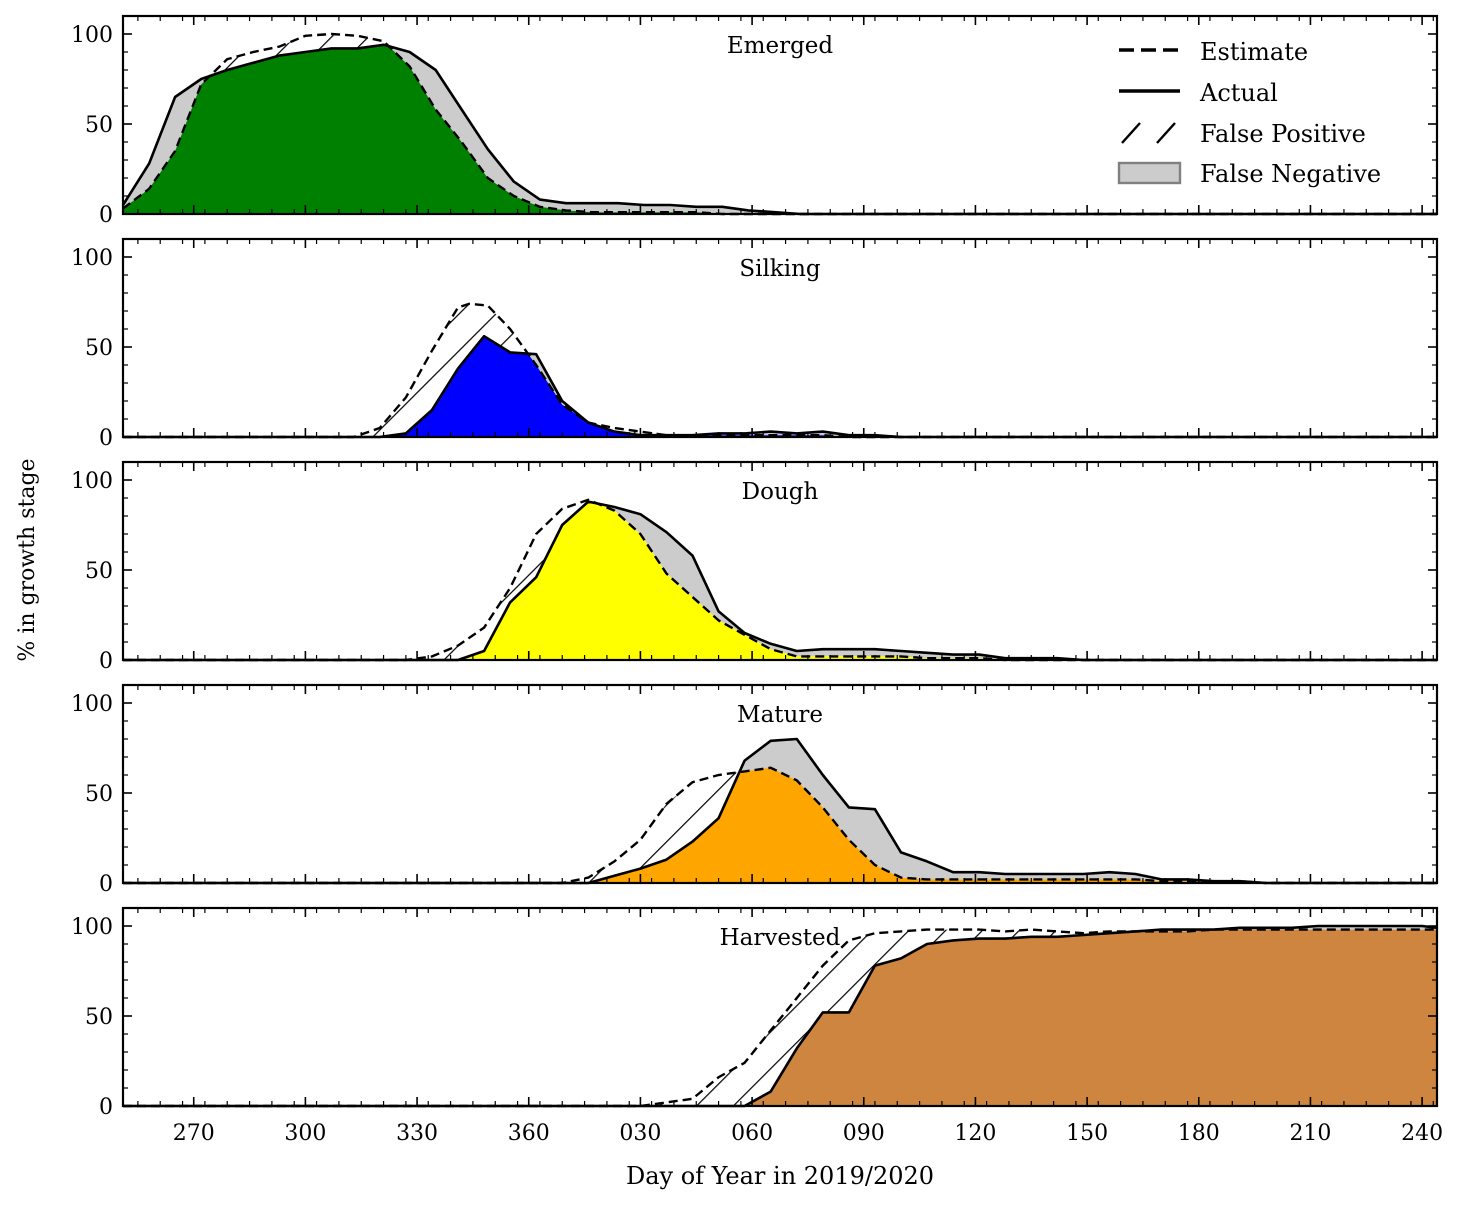 The image size is (1465, 1208). What do you see at coordinates (1422, 1133) in the screenshot?
I see `x-tick-label-11: 240` at bounding box center [1422, 1133].